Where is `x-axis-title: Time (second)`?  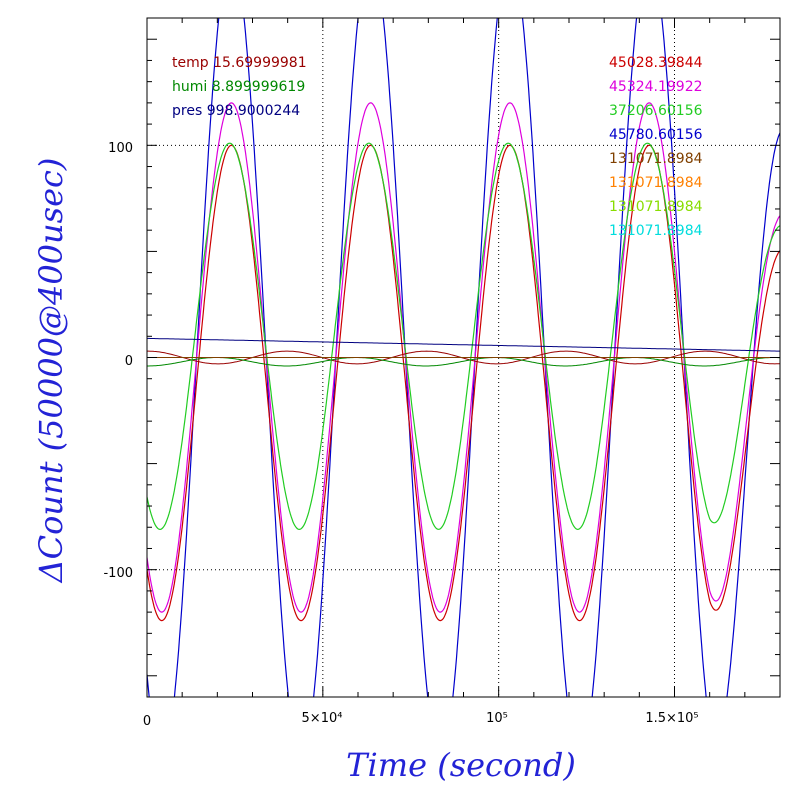 x-axis-title: Time (second) is located at coordinates (461, 765).